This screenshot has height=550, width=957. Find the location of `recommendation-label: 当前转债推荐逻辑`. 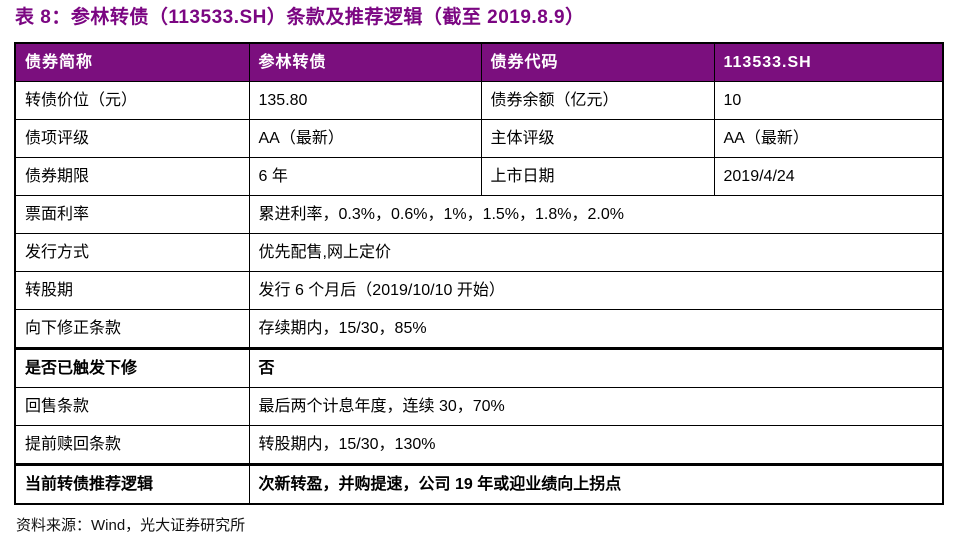

recommendation-label: 当前转债推荐逻辑 is located at coordinates (132, 484).